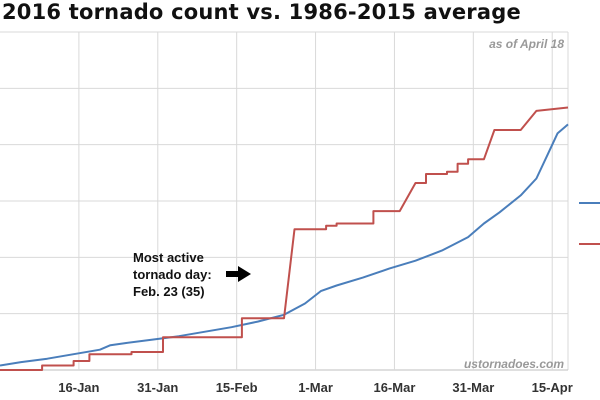  Describe the element at coordinates (172, 274) in the screenshot. I see `annotation-line-2: tornado day:` at that location.